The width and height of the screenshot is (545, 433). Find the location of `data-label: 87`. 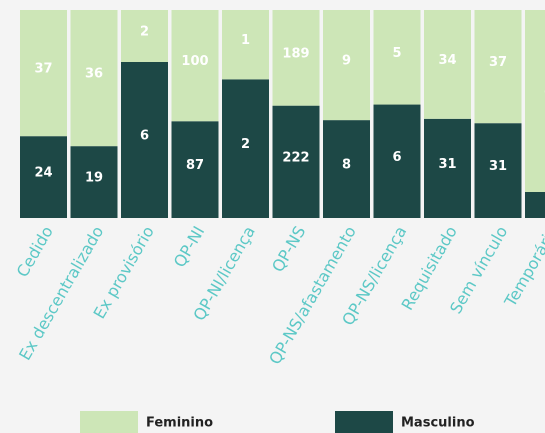

data-label: 87 is located at coordinates (195, 165).